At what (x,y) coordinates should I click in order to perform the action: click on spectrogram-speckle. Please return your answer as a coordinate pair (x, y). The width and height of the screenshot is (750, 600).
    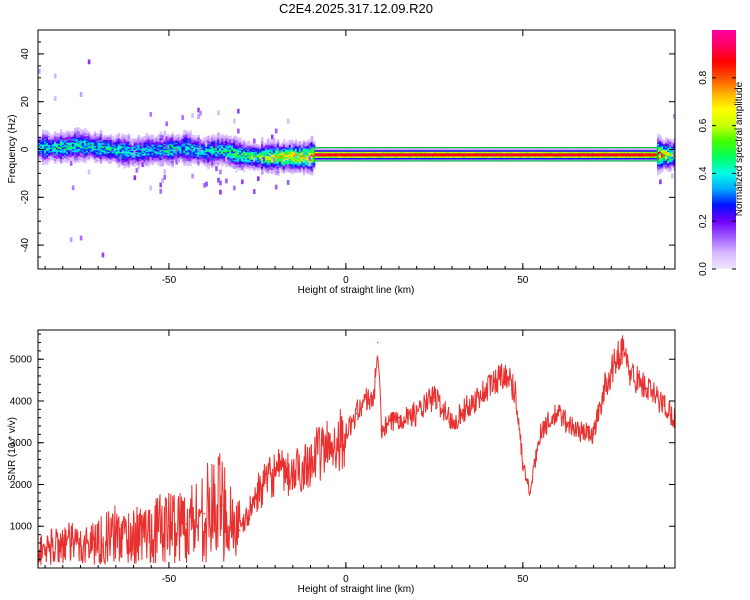
    Looking at the image, I should click on (192, 115).